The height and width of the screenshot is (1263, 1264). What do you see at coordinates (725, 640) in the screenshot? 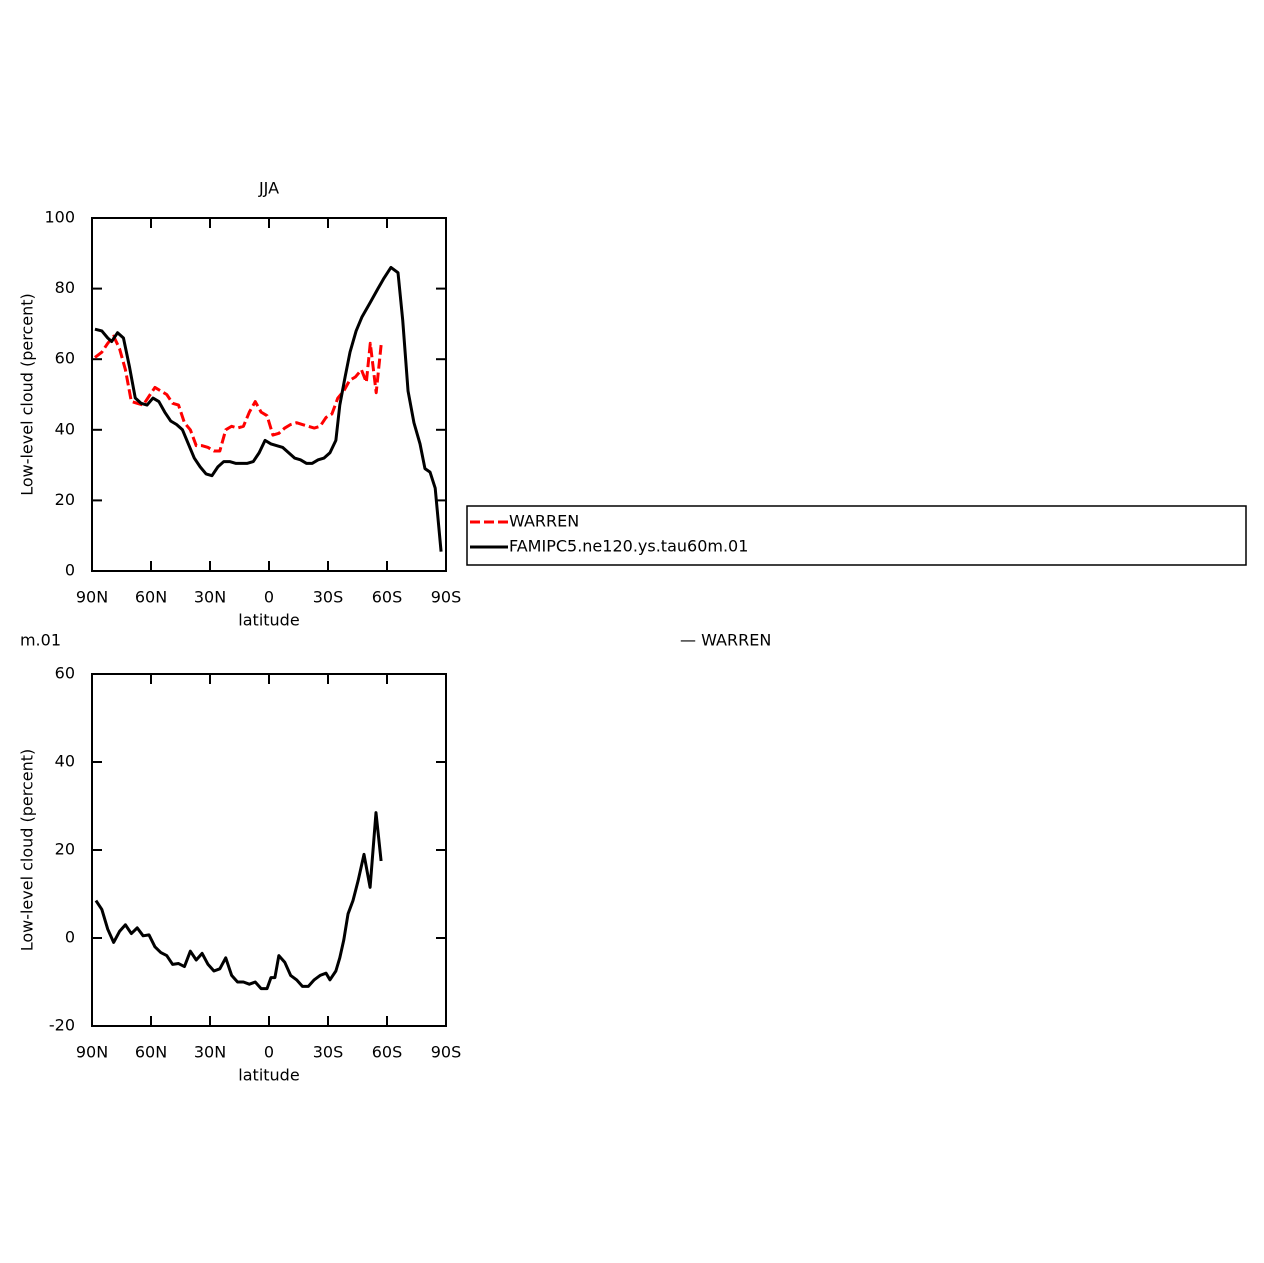
I see `annotation: — WARREN` at bounding box center [725, 640].